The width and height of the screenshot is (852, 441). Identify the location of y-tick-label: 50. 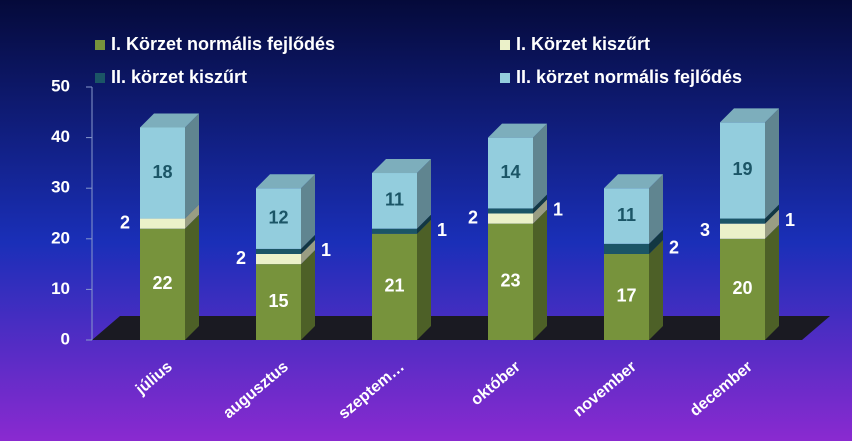
(60, 85).